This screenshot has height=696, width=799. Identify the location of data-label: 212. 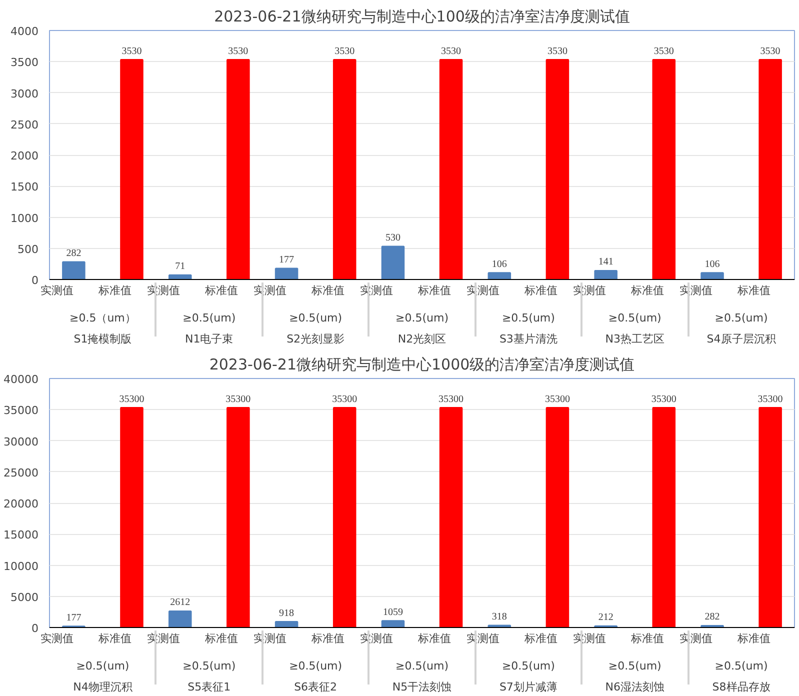
(606, 618).